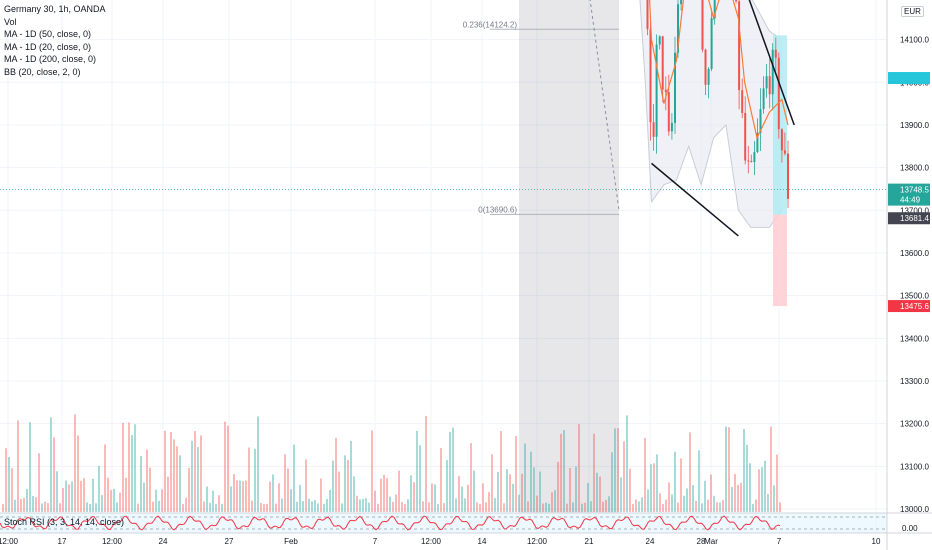 The width and height of the screenshot is (932, 550). I want to click on legend-vol: Vol, so click(10, 21).